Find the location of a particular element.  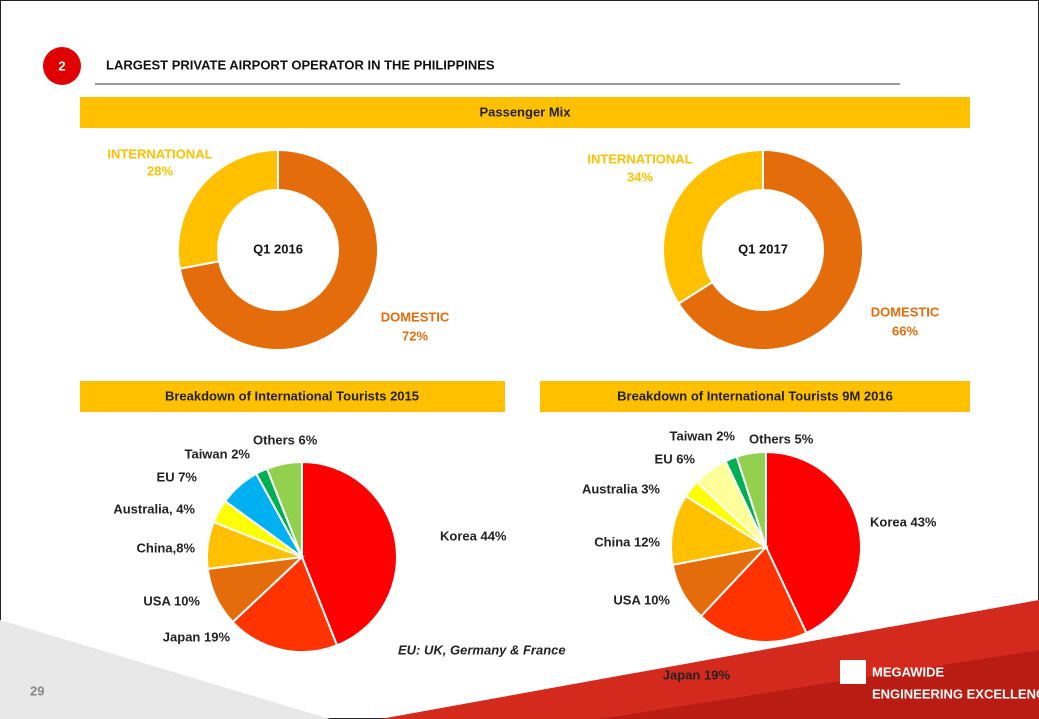

slice-label: Australia 3% is located at coordinates (621, 488).